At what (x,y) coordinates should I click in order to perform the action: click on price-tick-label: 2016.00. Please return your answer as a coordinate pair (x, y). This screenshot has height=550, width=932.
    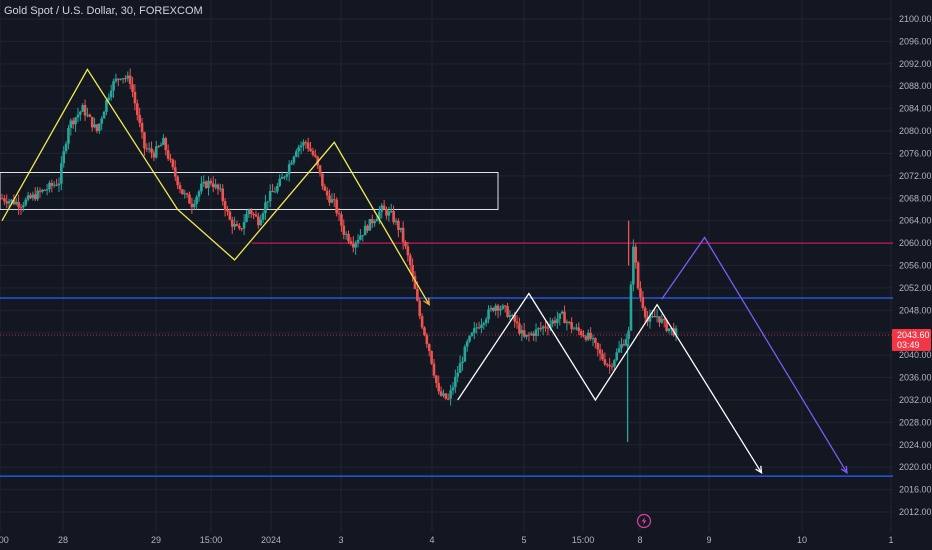
    Looking at the image, I should click on (915, 490).